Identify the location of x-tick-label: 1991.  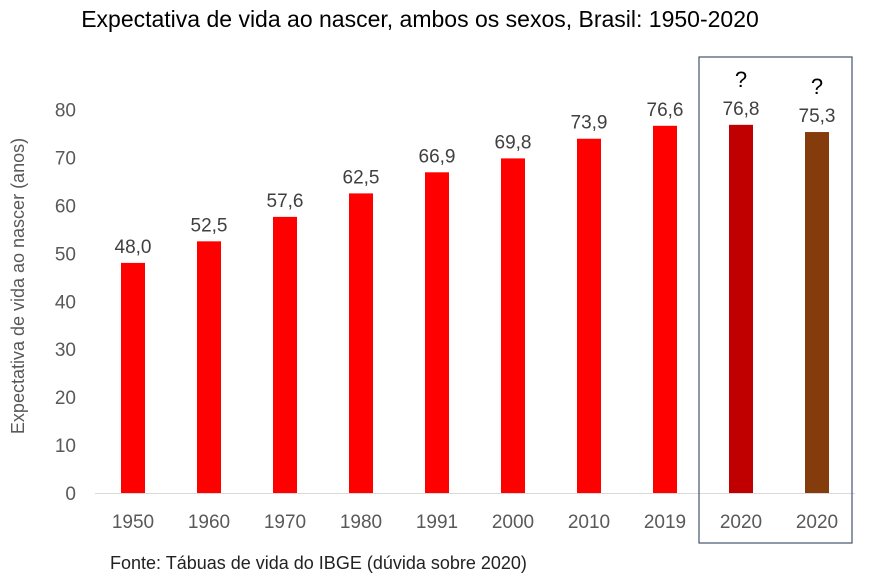
(437, 522).